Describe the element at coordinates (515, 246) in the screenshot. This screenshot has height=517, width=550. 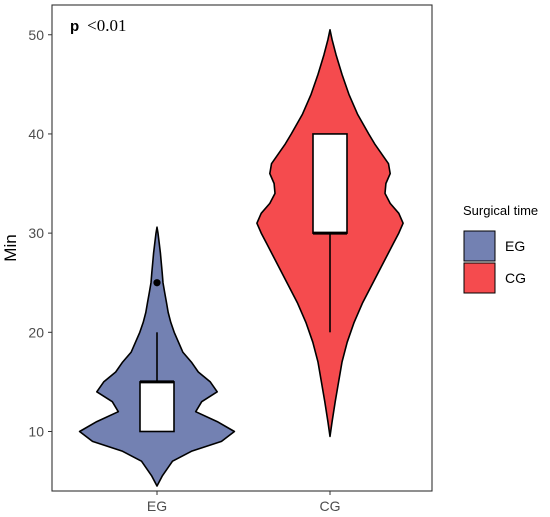
I see `legend-label-eg: EG` at that location.